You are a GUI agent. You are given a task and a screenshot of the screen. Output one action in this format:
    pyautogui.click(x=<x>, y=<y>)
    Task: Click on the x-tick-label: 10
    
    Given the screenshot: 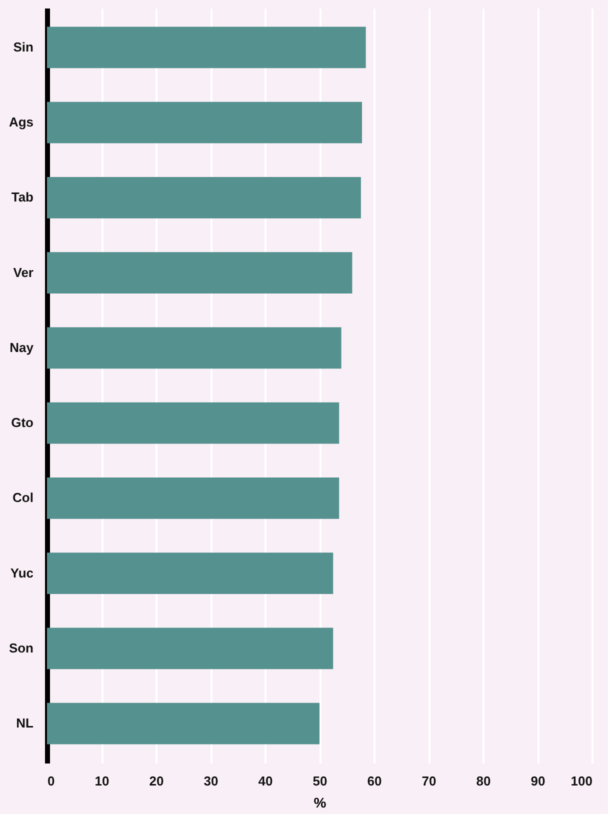 What is the action you would take?
    pyautogui.click(x=102, y=781)
    